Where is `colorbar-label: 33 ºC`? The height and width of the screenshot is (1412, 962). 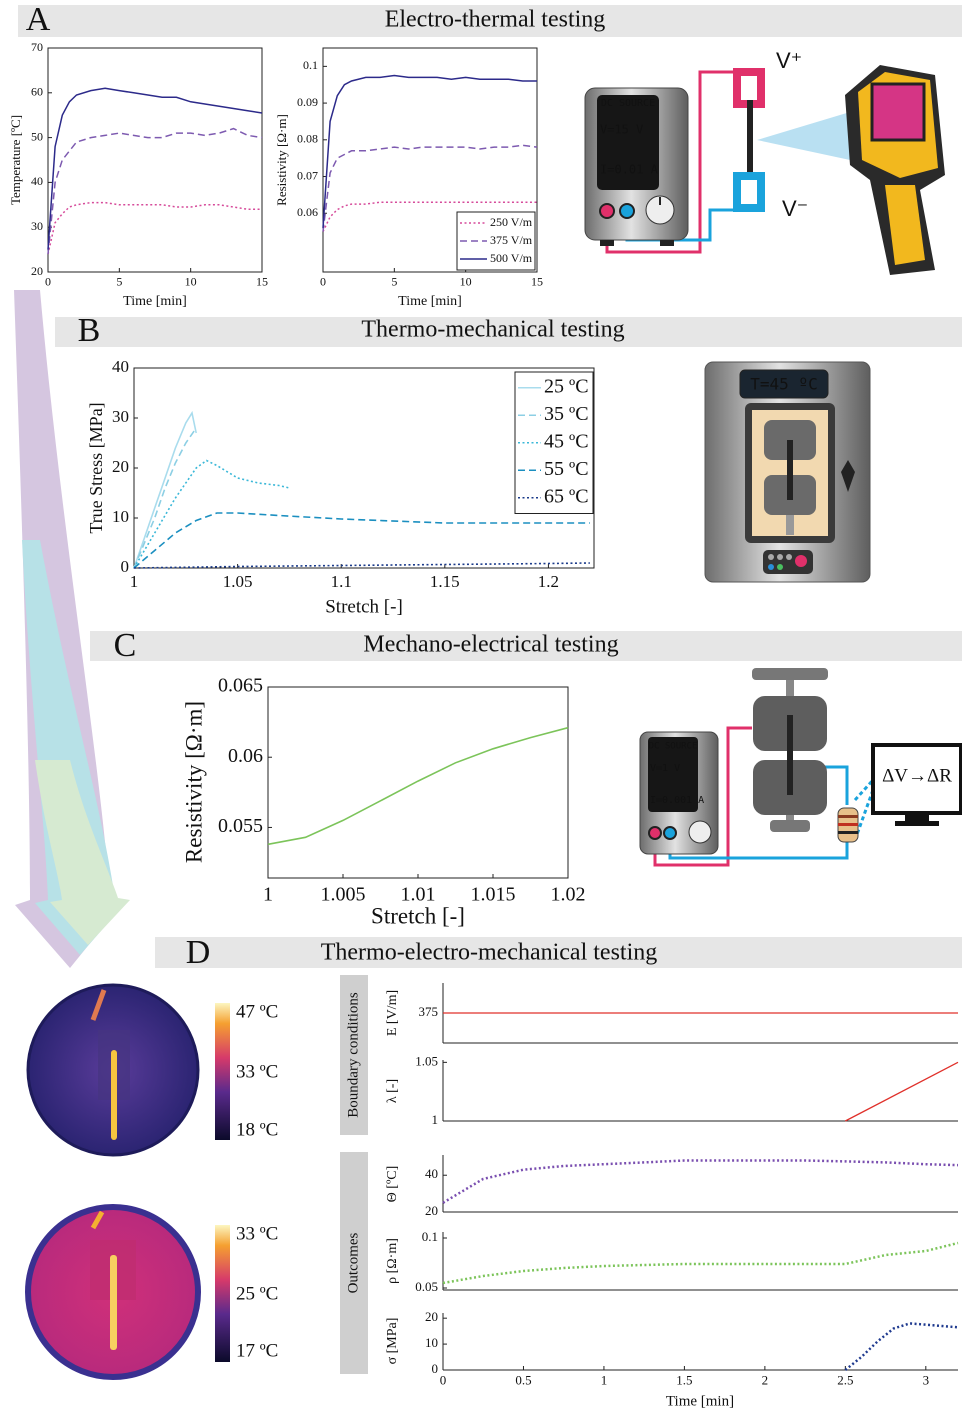
colorbar-label: 33 ºC is located at coordinates (257, 1233).